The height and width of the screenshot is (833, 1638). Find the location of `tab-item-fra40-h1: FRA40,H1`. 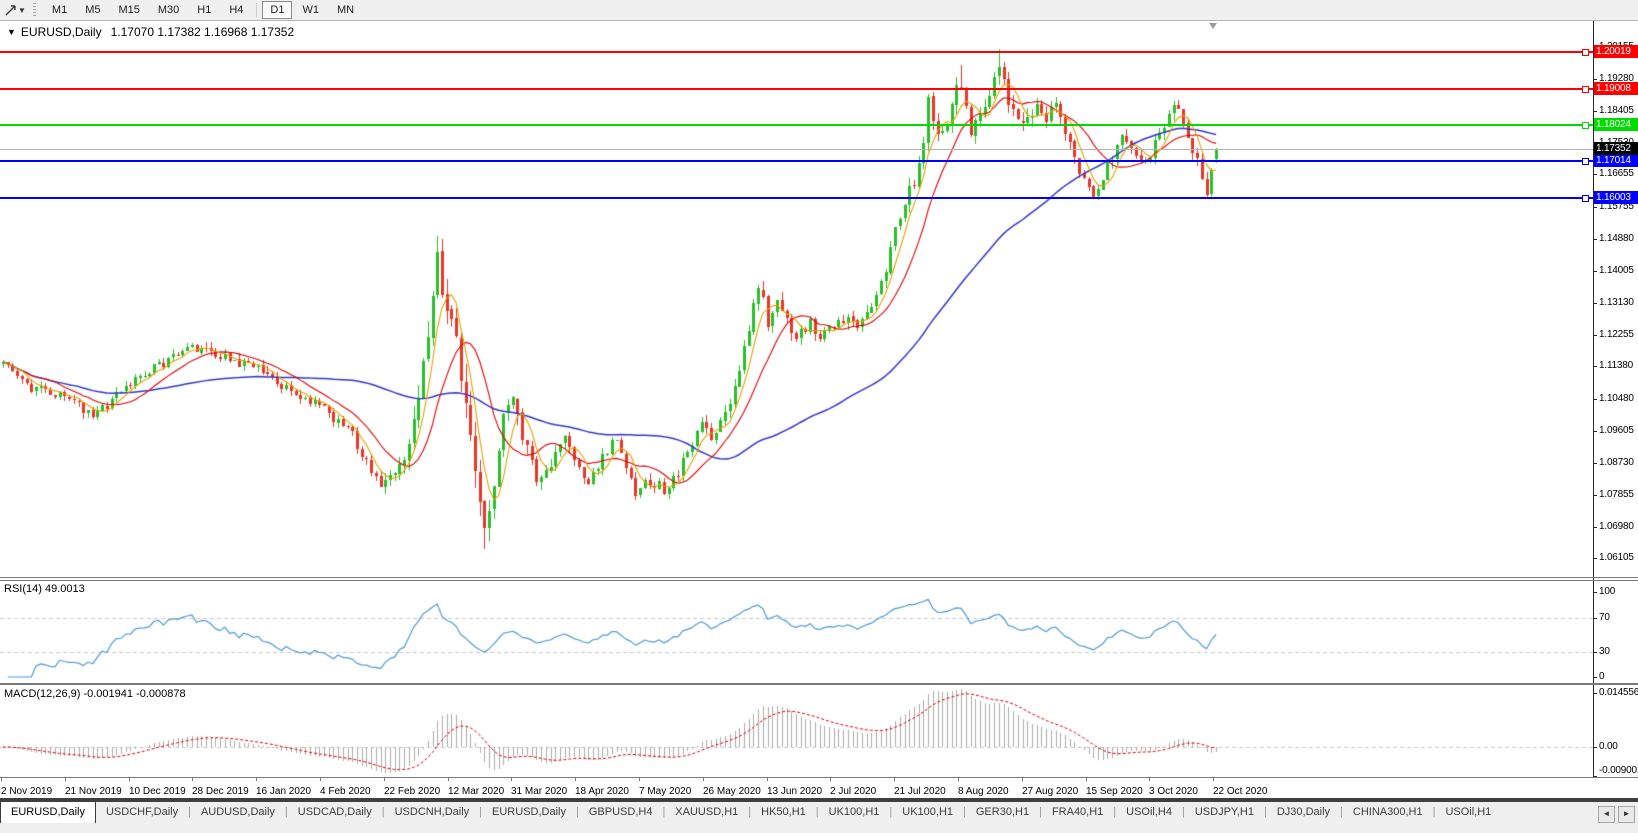

tab-item-fra40-h1: FRA40,H1 is located at coordinates (1077, 812).